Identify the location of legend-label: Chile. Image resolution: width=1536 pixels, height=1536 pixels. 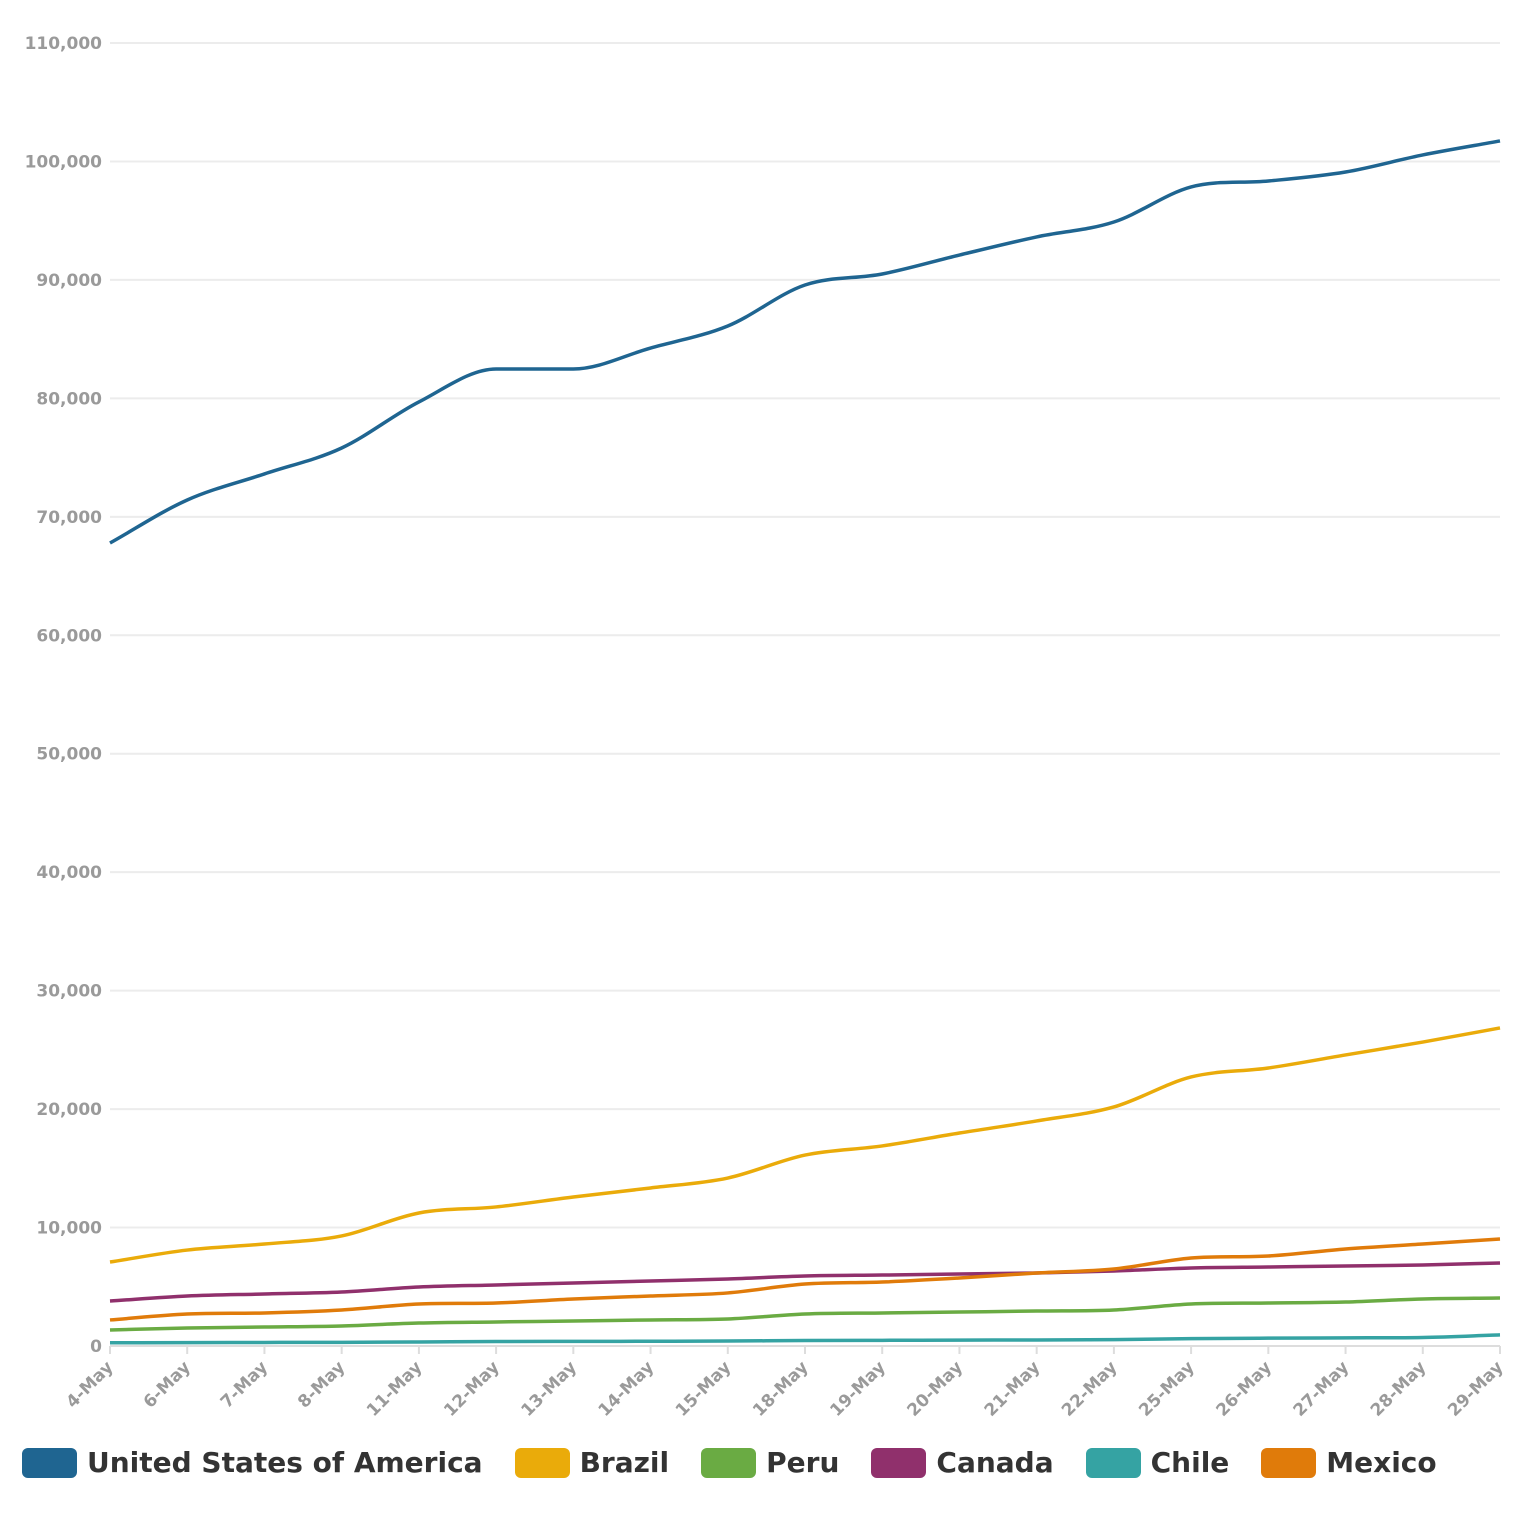
(1190, 1462).